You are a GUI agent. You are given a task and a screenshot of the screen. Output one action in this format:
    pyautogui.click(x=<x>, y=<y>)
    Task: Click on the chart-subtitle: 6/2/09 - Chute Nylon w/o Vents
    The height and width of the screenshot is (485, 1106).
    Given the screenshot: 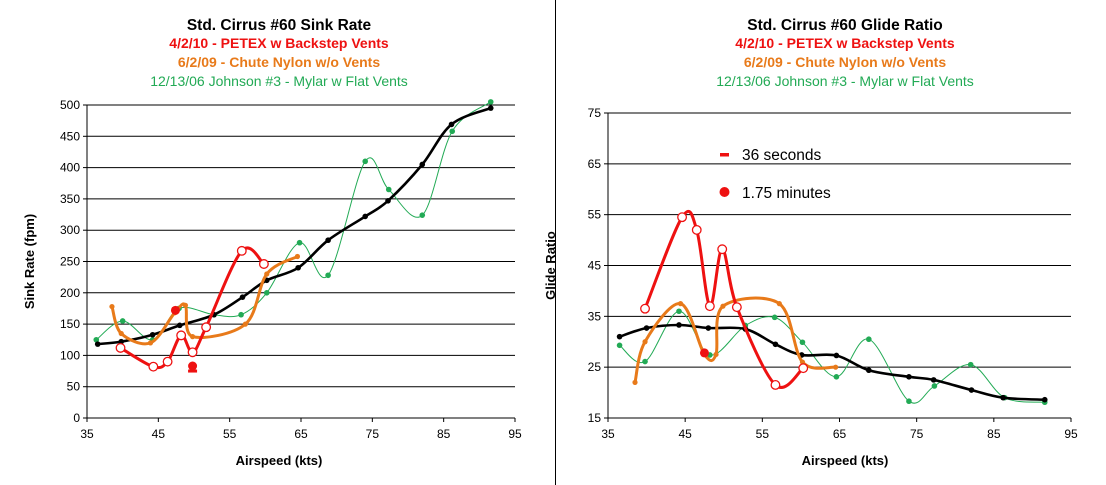 What is the action you would take?
    pyautogui.click(x=279, y=62)
    